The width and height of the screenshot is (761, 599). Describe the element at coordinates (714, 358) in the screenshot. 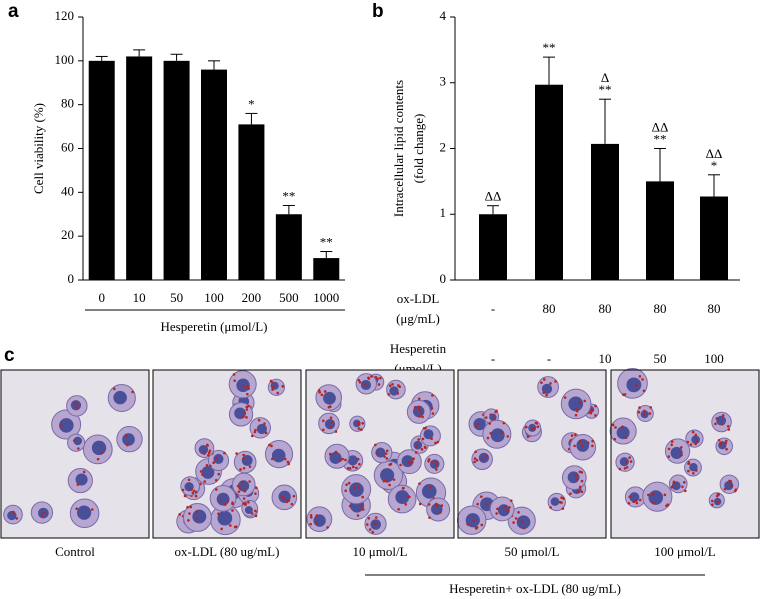

I see `treatment-value: 100` at that location.